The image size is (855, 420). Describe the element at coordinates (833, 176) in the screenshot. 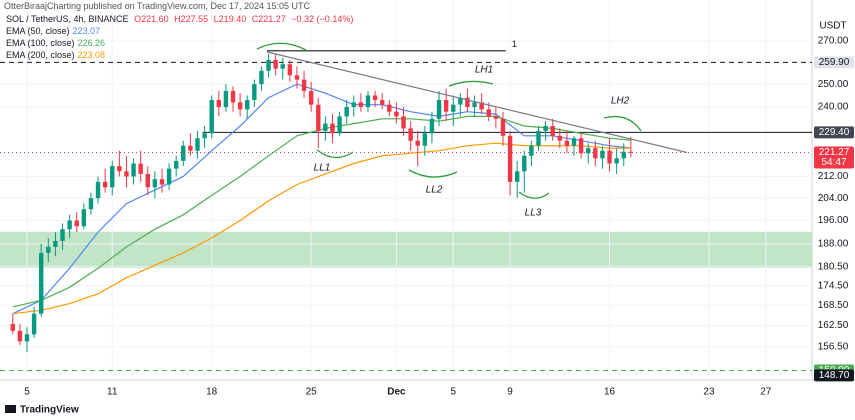

I see `y-tick-label: 212.00` at that location.